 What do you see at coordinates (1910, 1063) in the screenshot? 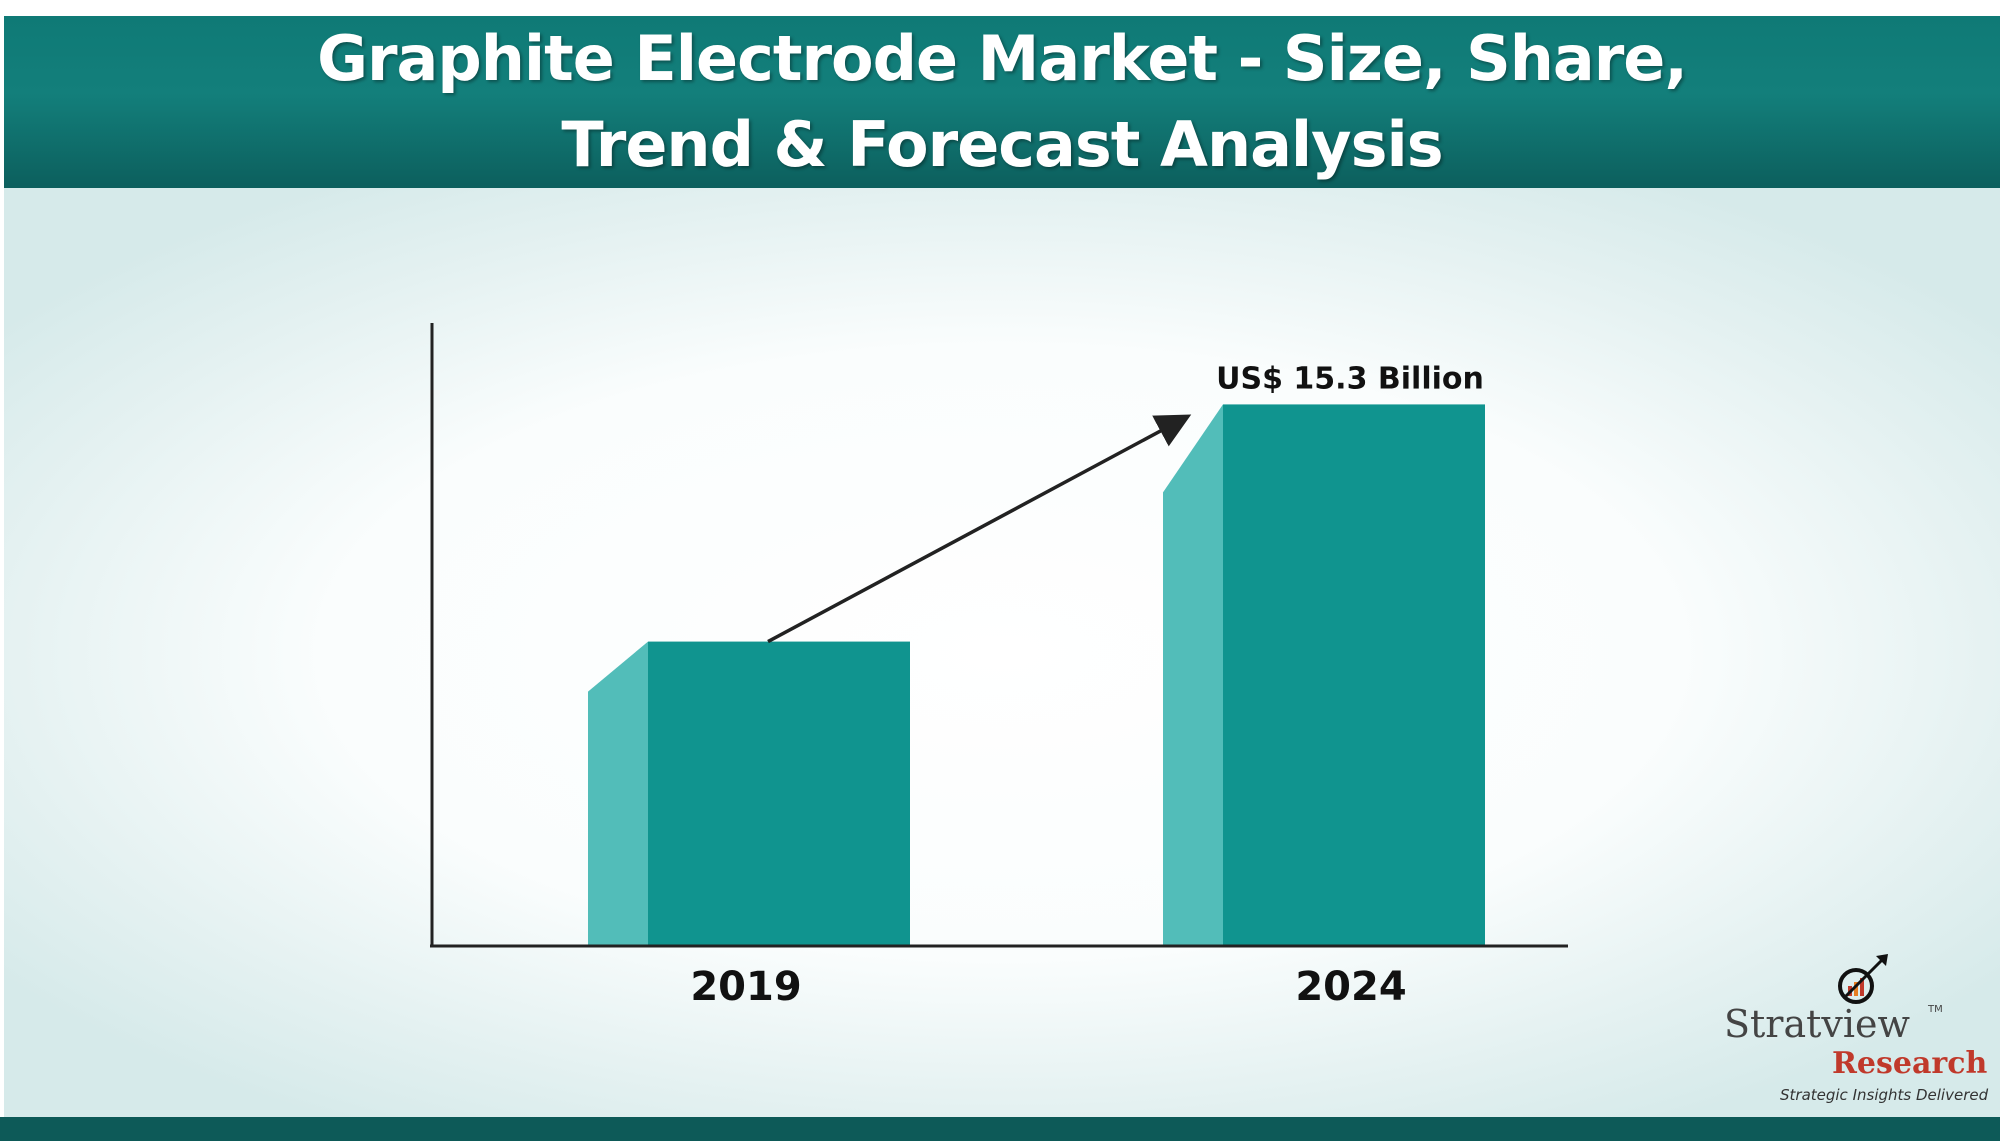
I see `logo-subname: Research` at bounding box center [1910, 1063].